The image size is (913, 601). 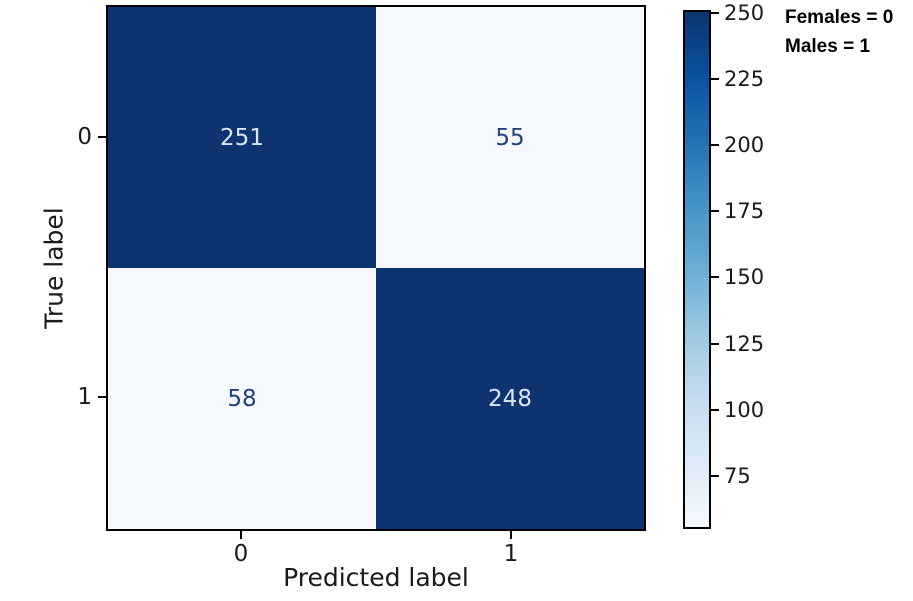 I want to click on cell-true1-pred0: 58, so click(x=242, y=398).